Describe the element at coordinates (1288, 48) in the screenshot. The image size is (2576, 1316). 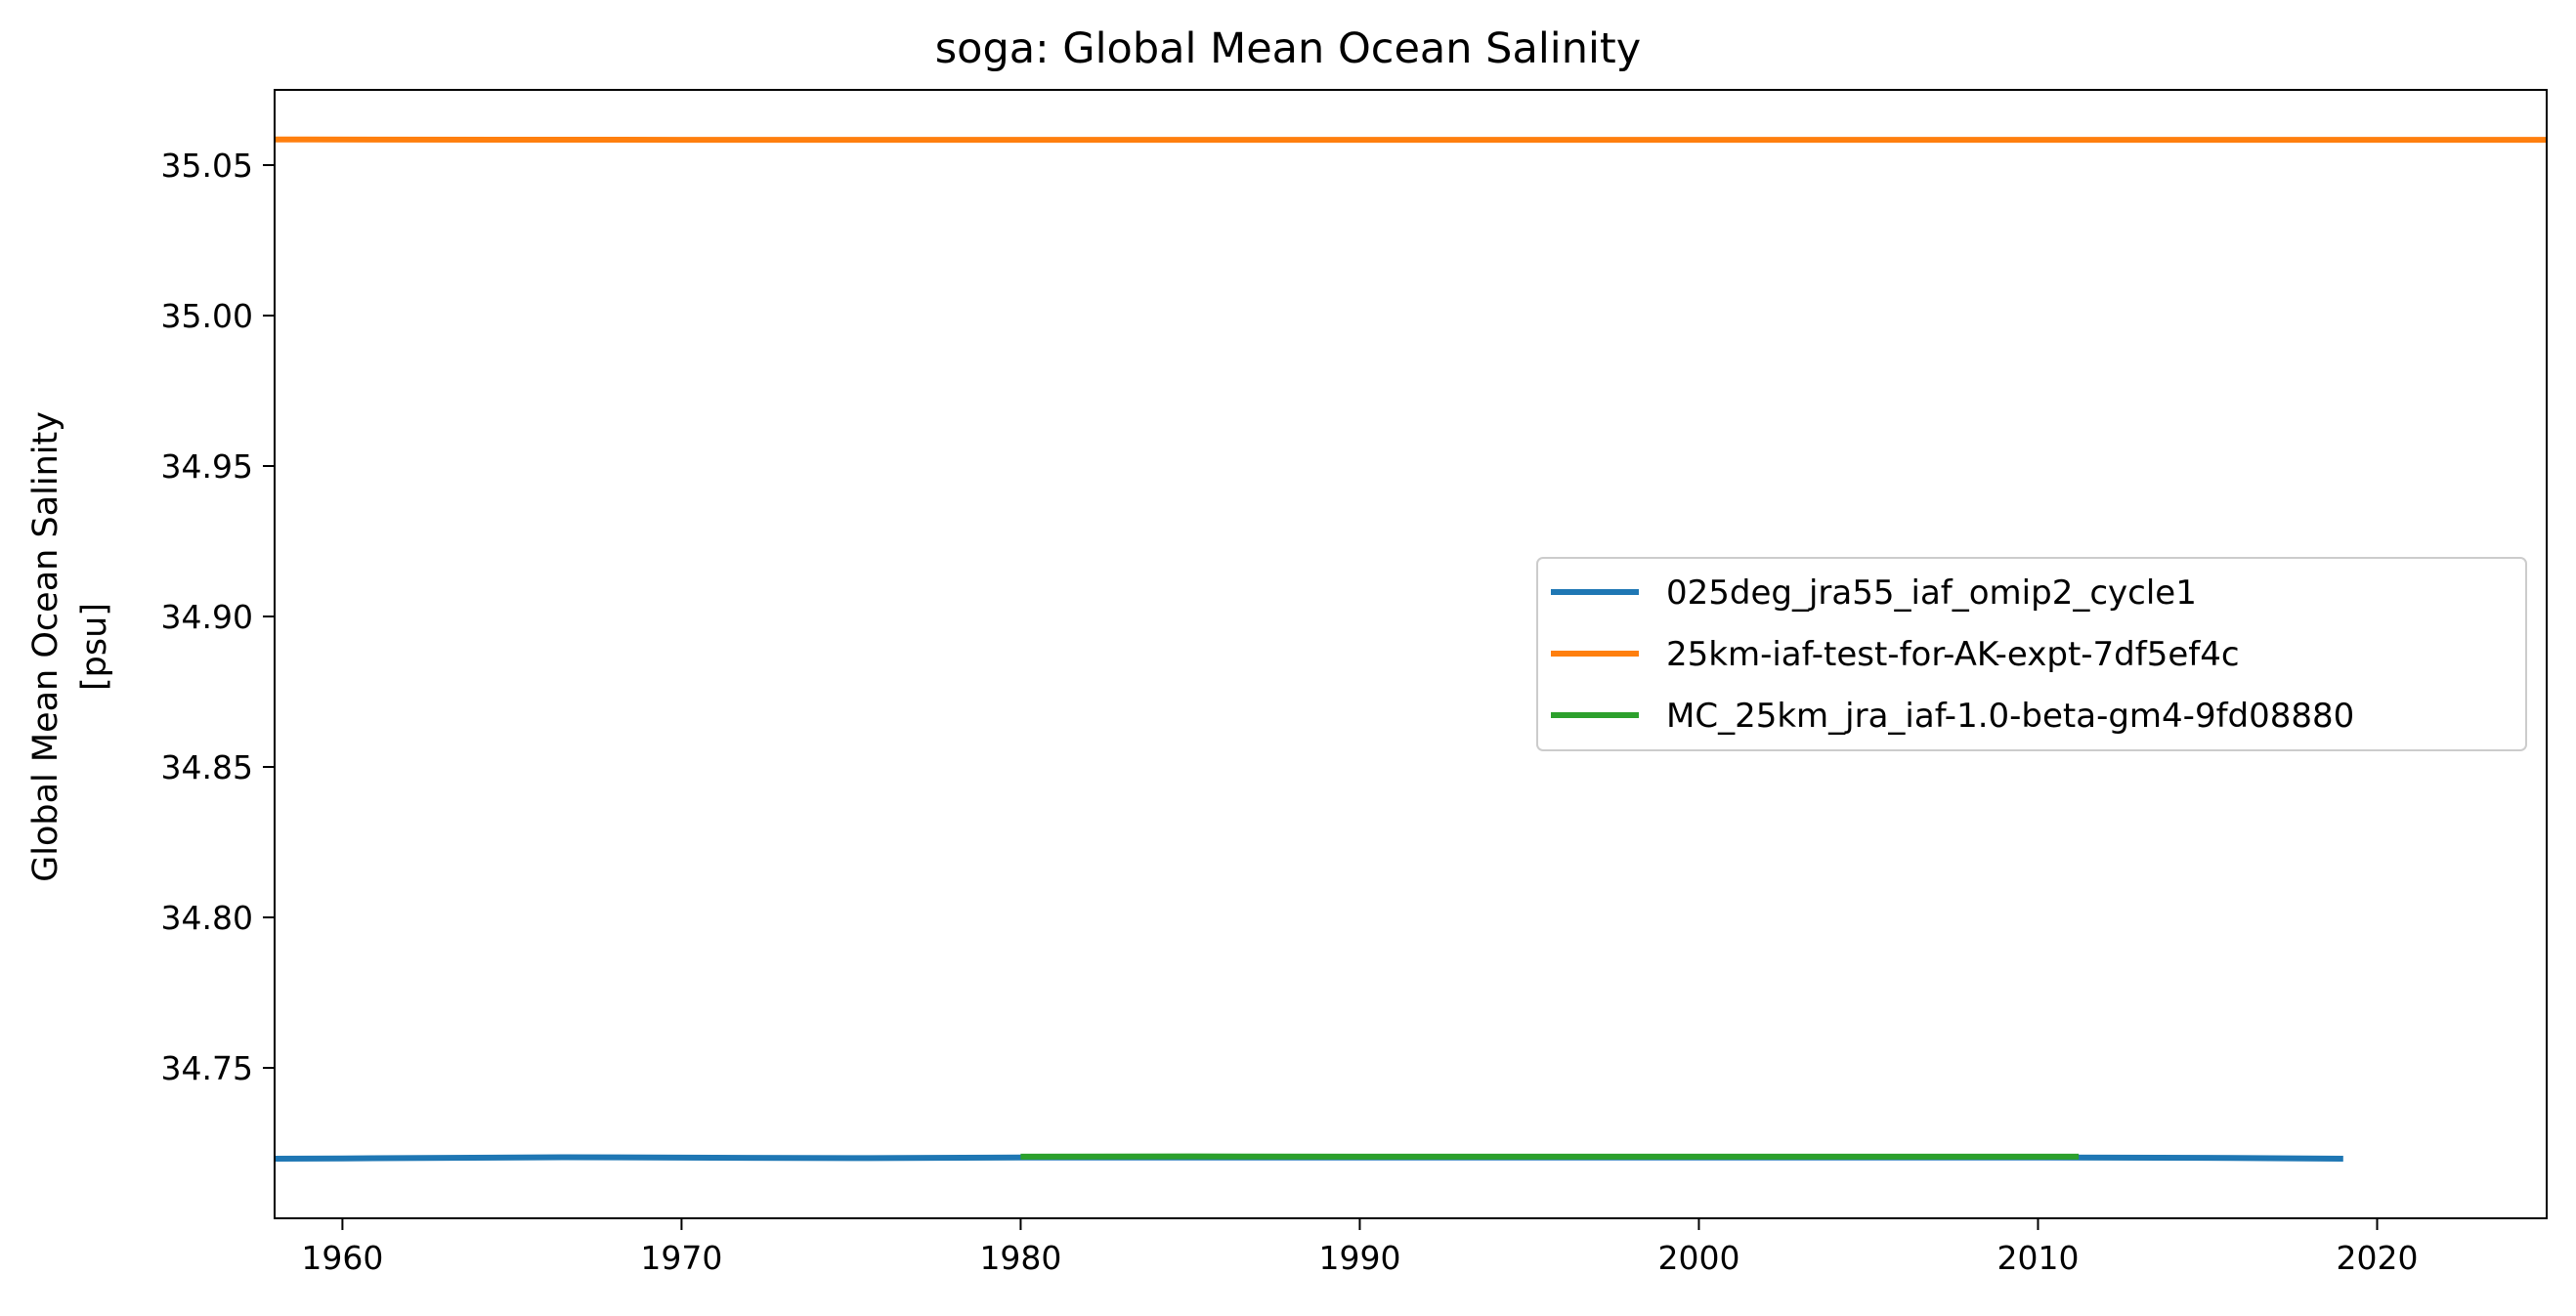
I see `chart-title: soga: Global Mean Ocean Salinity` at that location.